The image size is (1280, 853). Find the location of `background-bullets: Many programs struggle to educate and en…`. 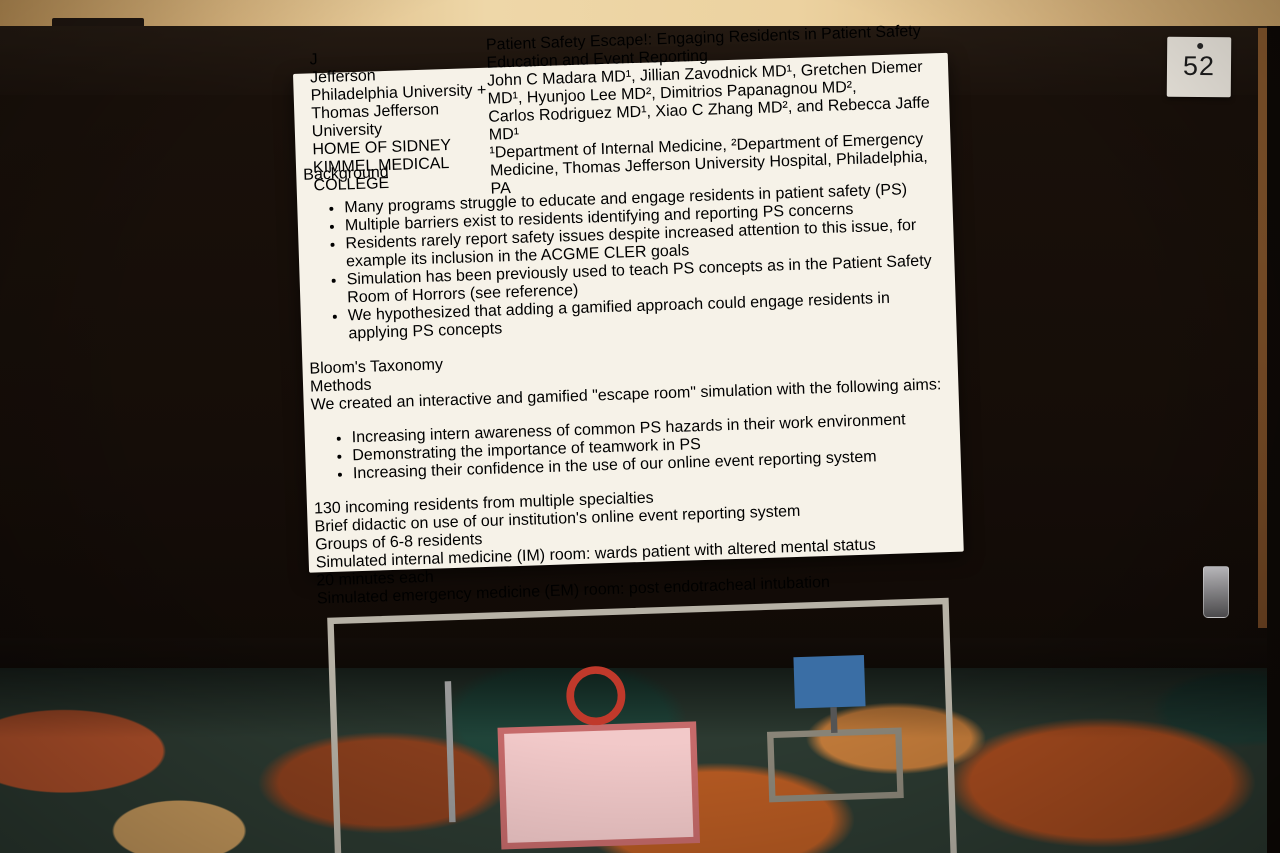

background-bullets: Many programs struggle to educate and en… is located at coordinates (626, 262).